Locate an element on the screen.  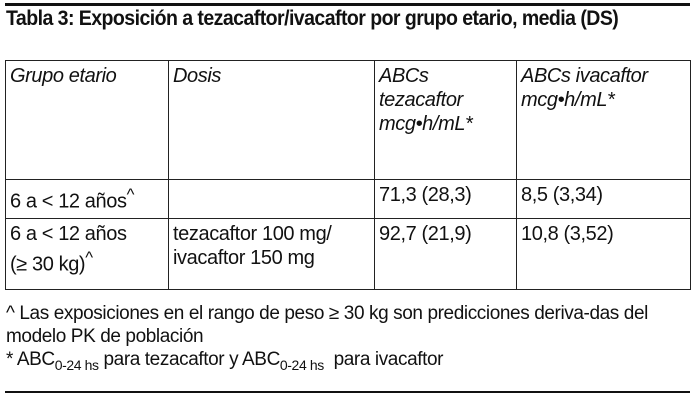
header-grupo: Grupo etario is located at coordinates (87, 120).